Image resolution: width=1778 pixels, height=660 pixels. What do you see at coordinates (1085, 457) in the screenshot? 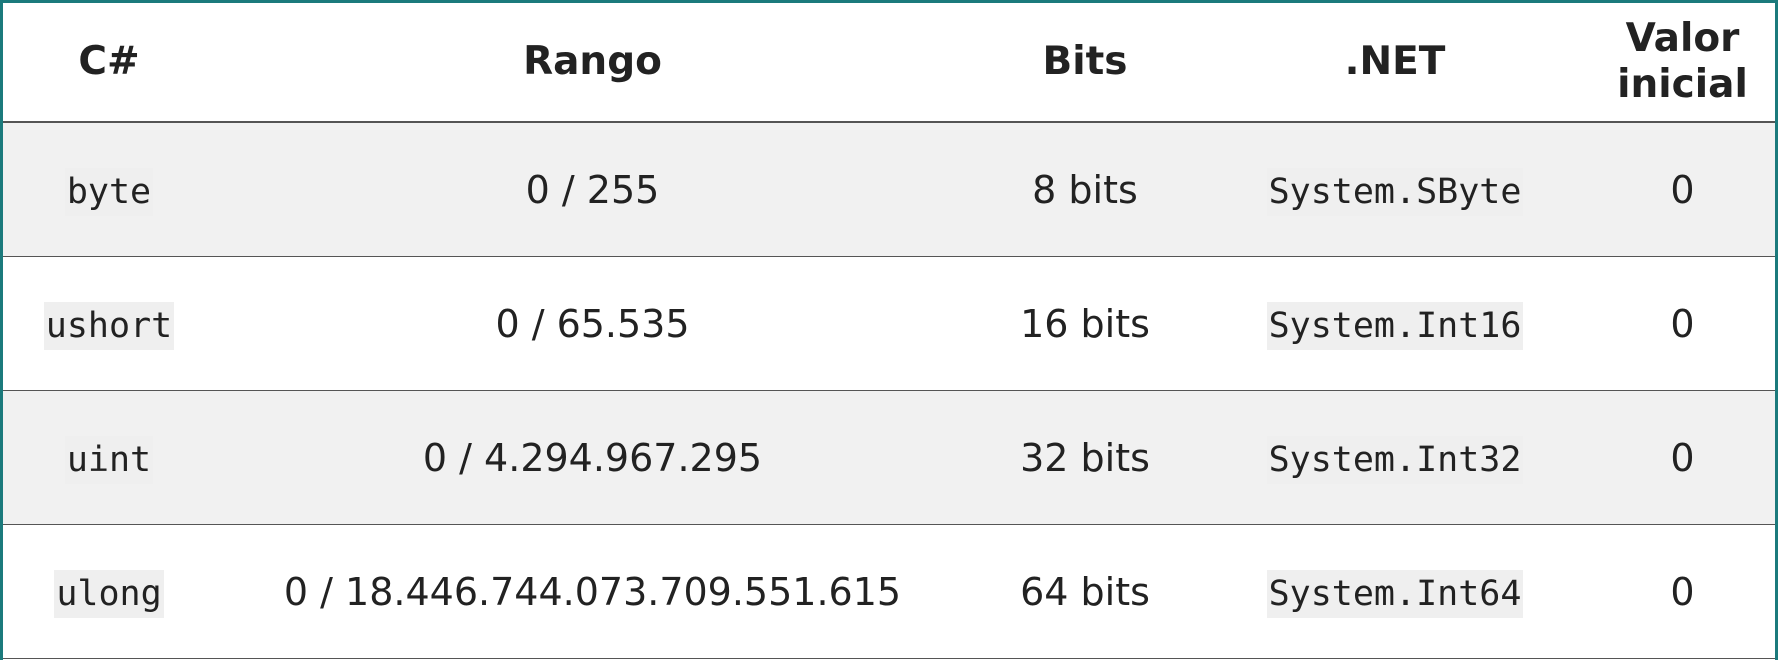
I see `table-cell: 32 bits` at bounding box center [1085, 457].